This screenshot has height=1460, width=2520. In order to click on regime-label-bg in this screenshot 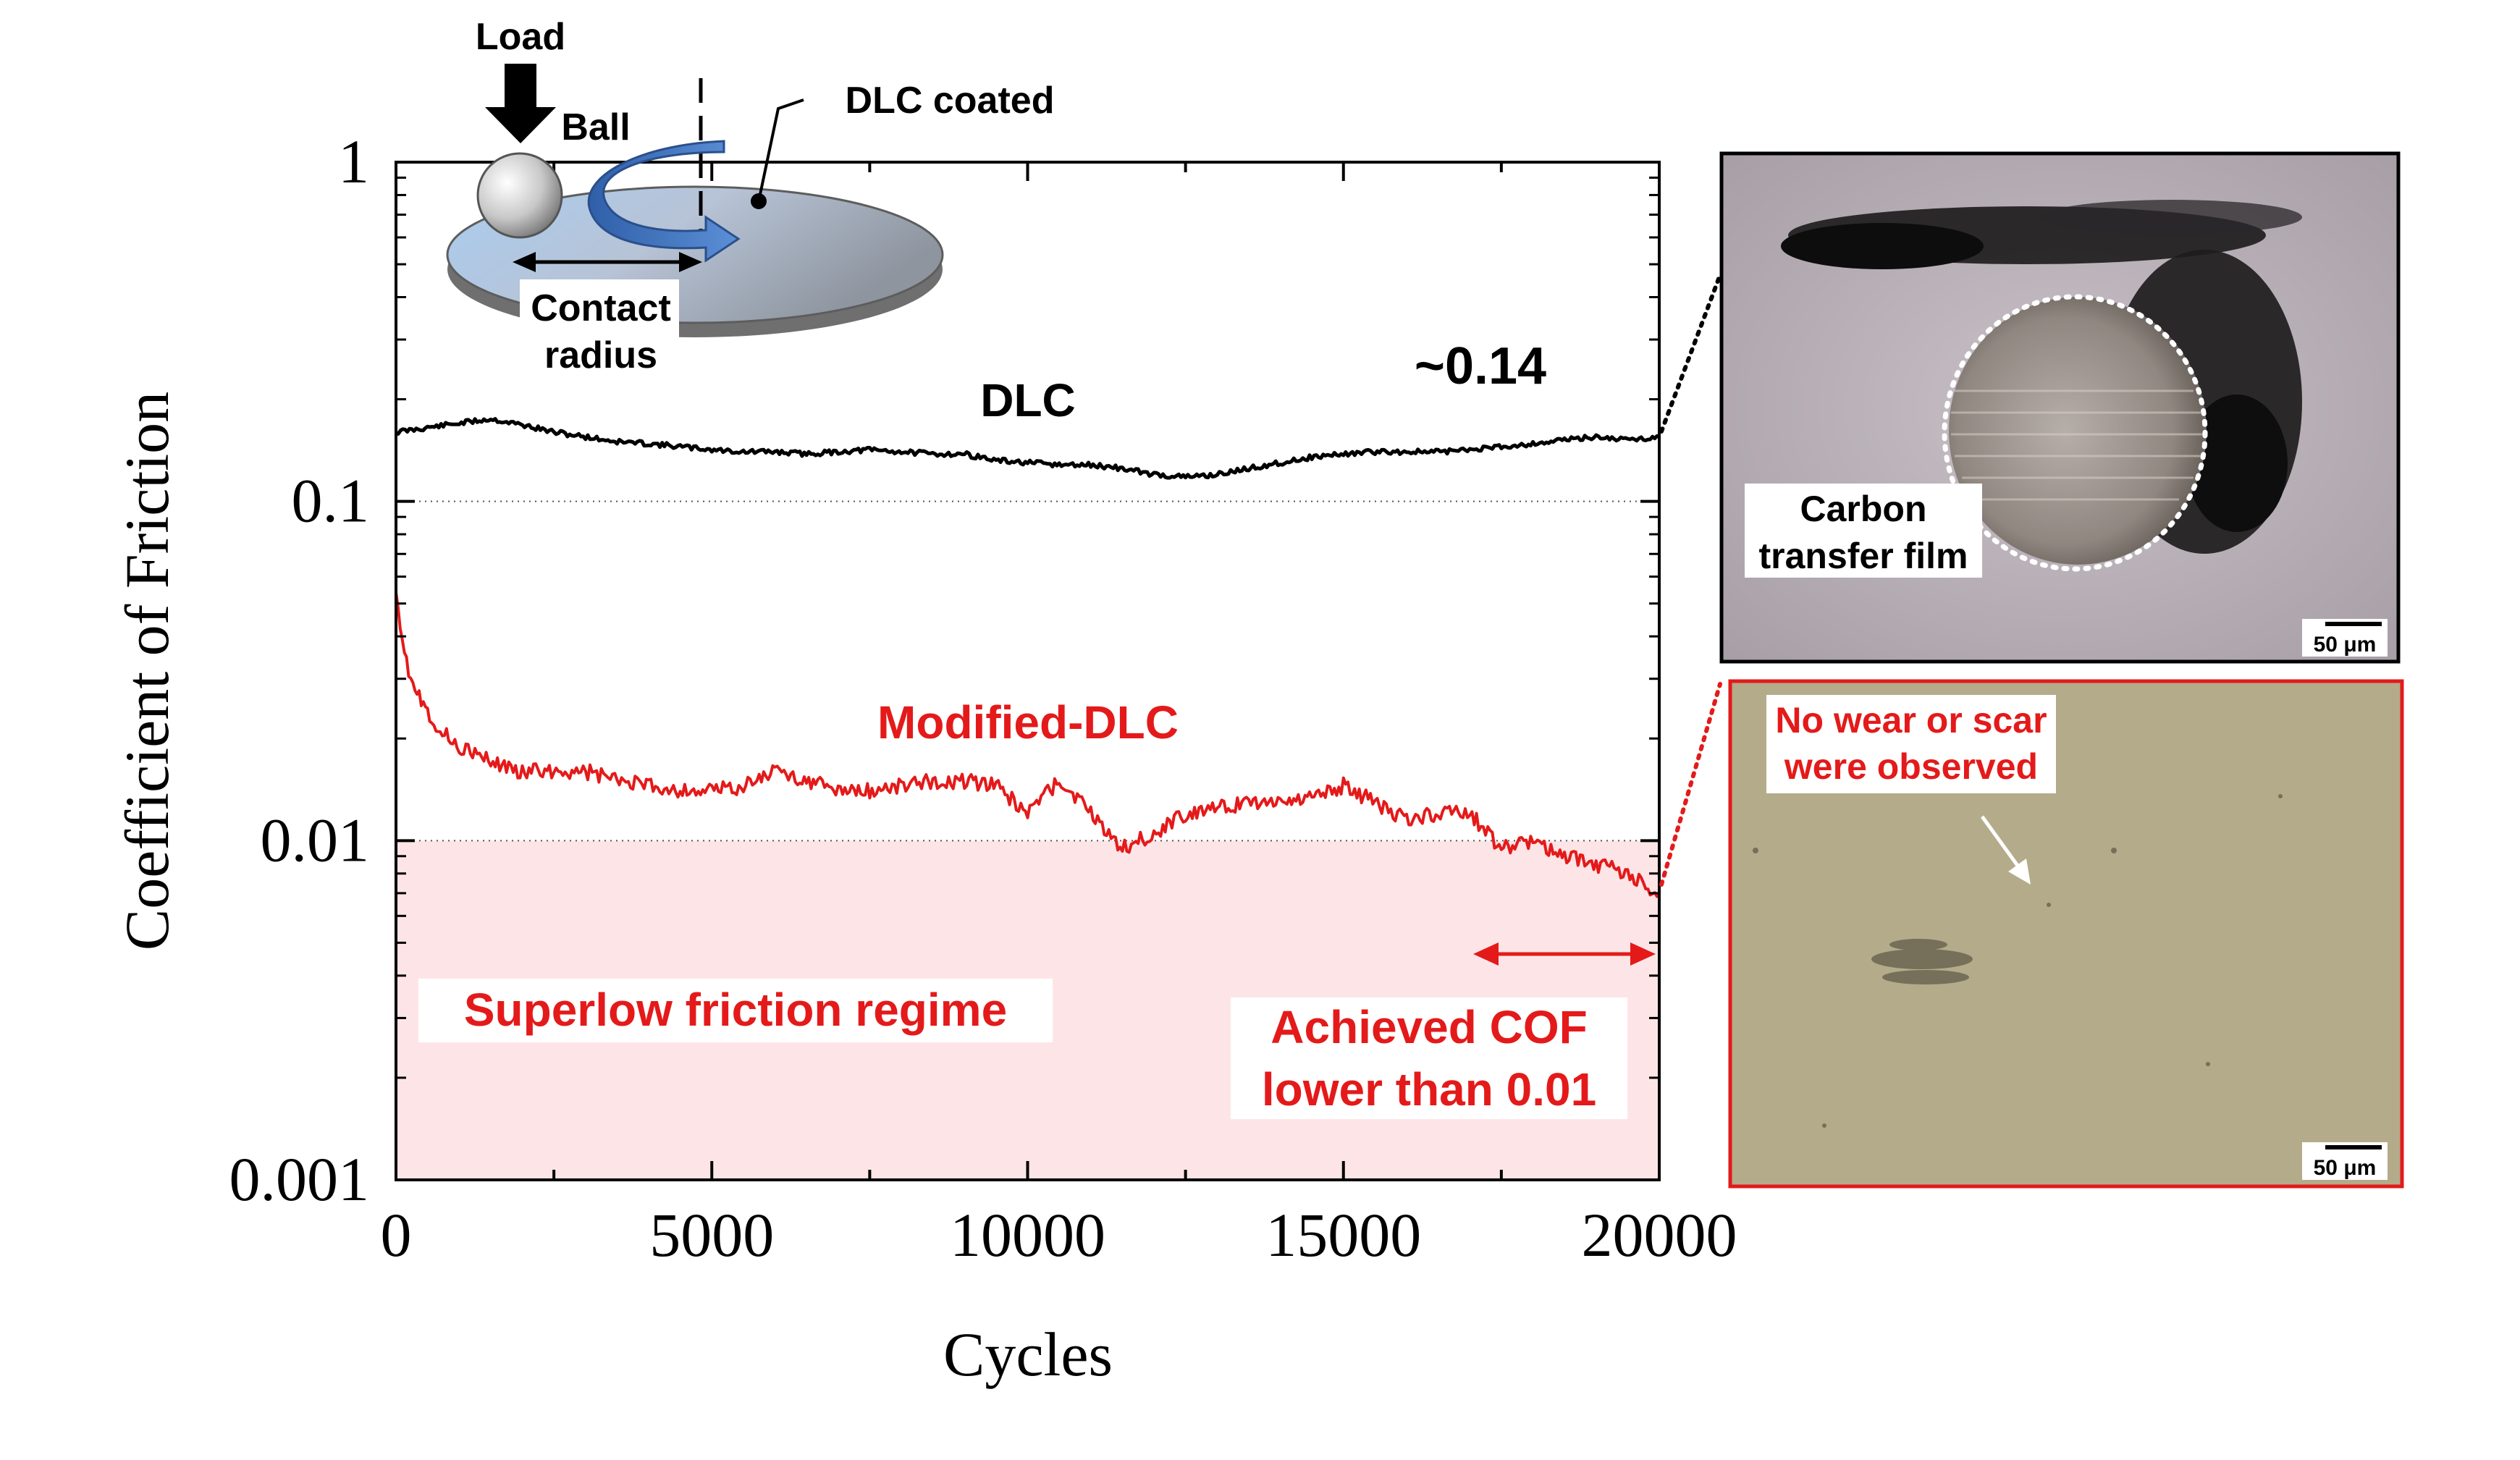, I will do `click(735, 1010)`.